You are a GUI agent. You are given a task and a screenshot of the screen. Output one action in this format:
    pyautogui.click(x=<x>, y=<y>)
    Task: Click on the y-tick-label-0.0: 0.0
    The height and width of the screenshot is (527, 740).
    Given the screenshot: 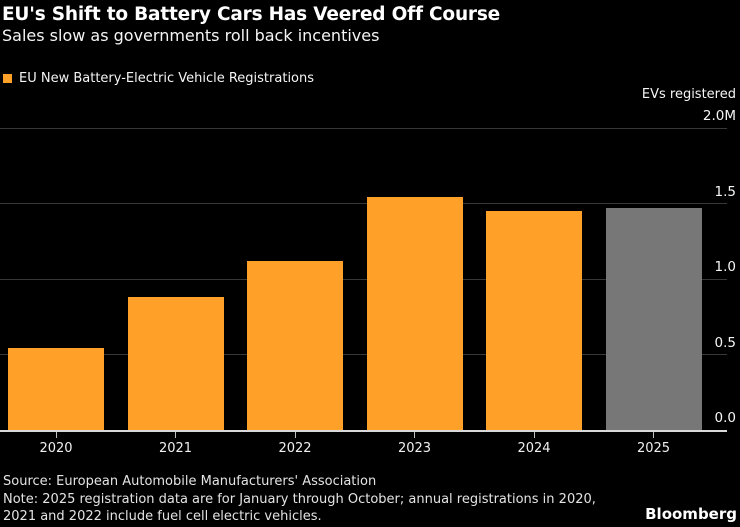 What is the action you would take?
    pyautogui.click(x=725, y=418)
    